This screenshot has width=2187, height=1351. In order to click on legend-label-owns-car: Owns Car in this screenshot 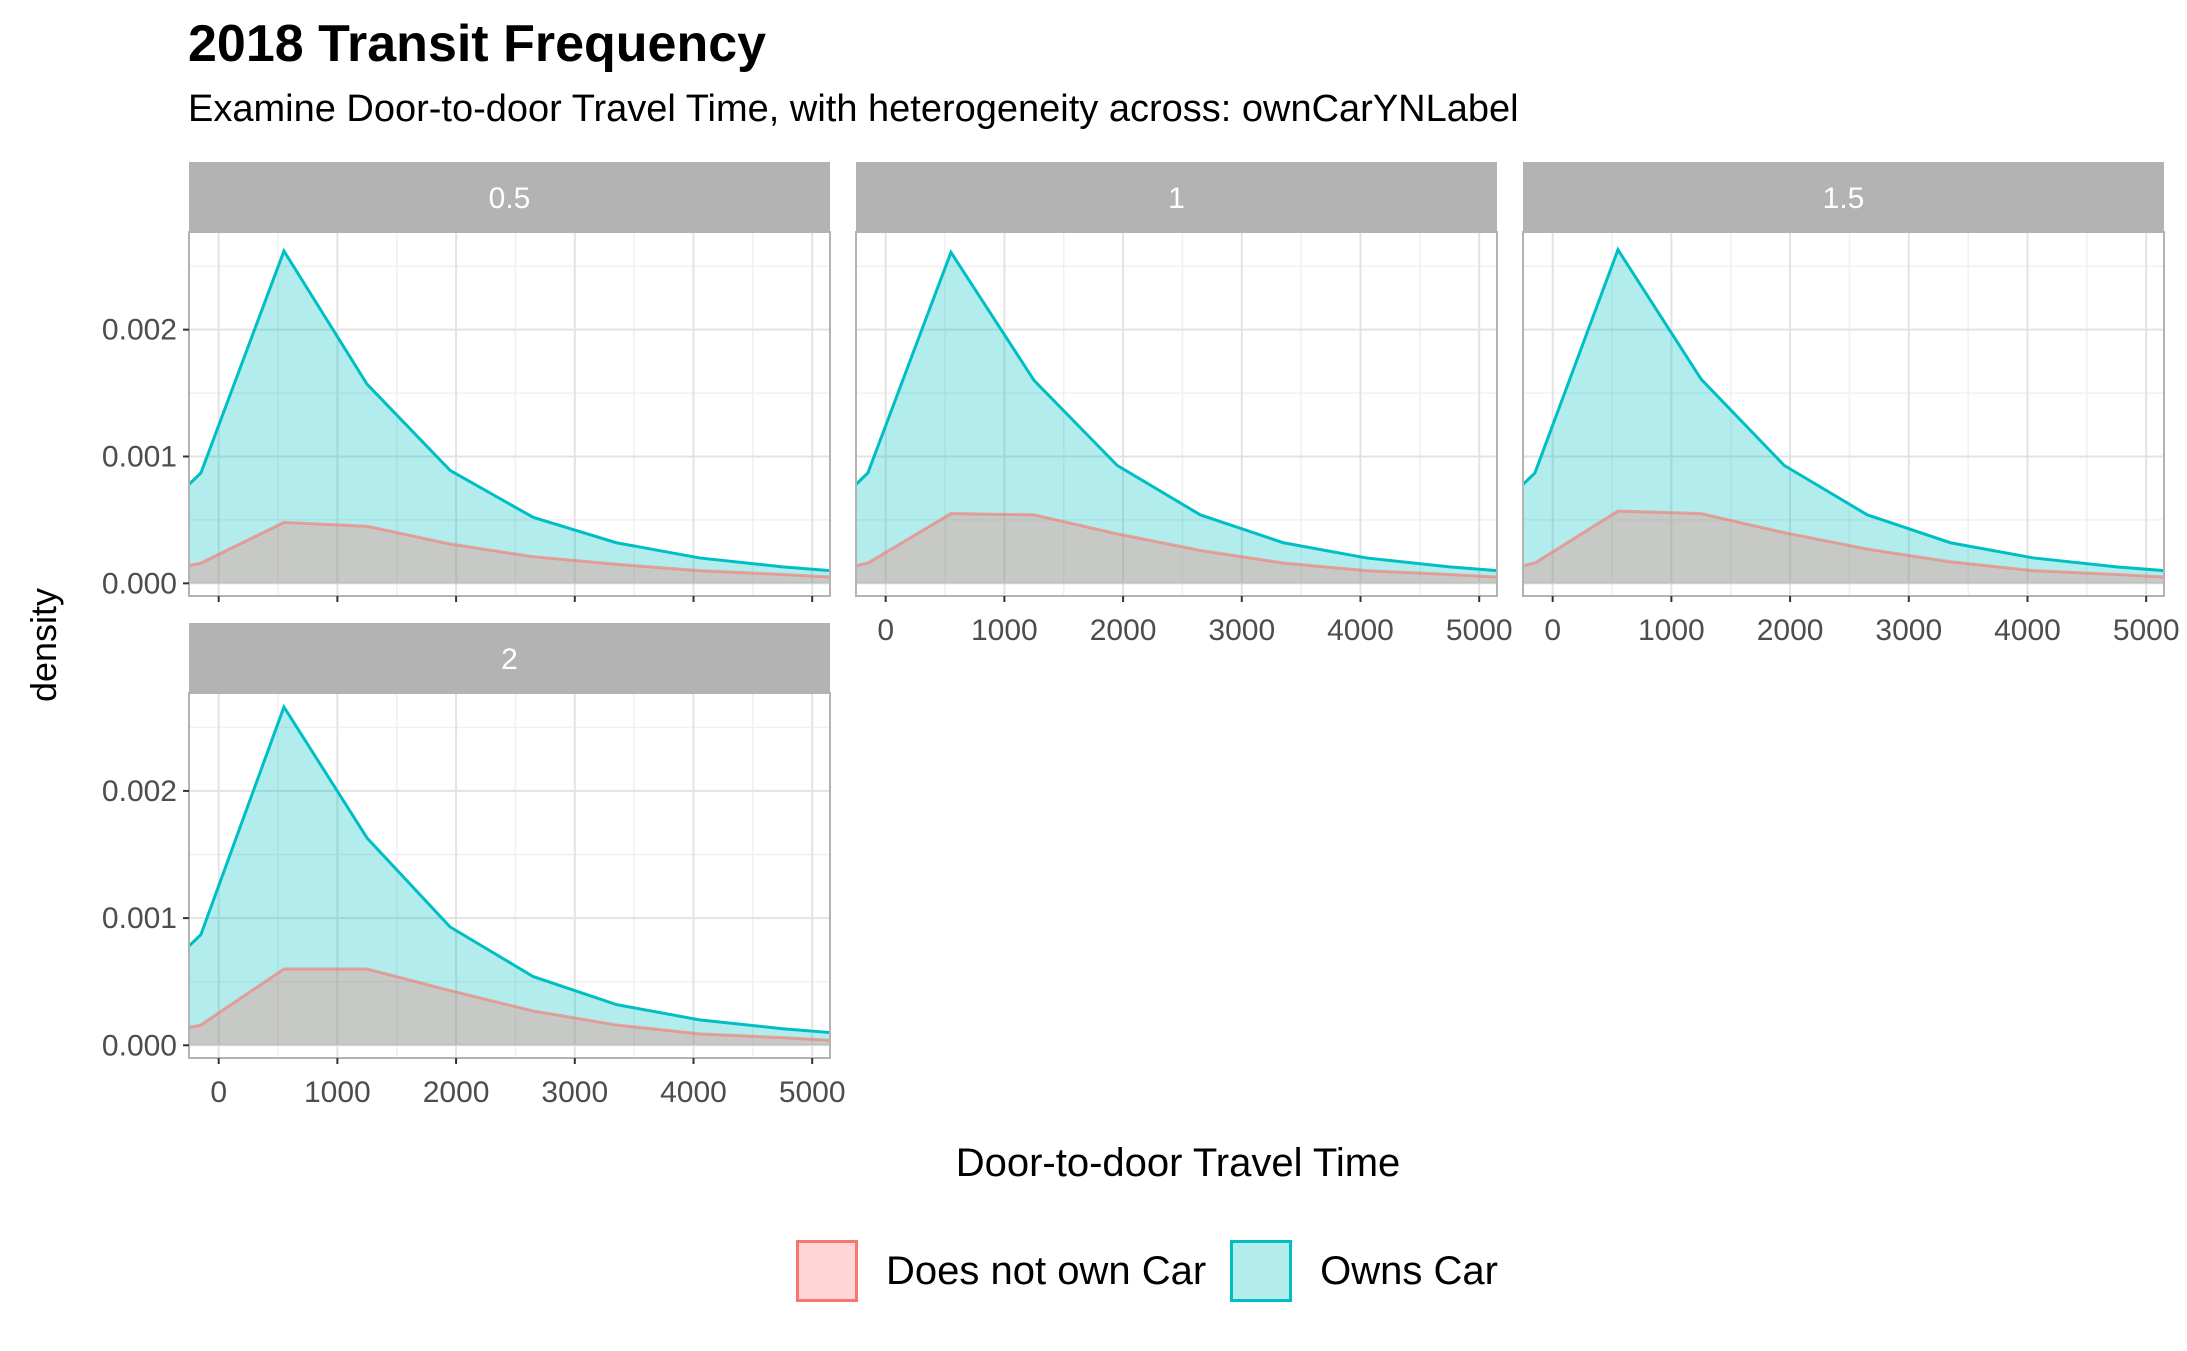, I will do `click(1409, 1270)`.